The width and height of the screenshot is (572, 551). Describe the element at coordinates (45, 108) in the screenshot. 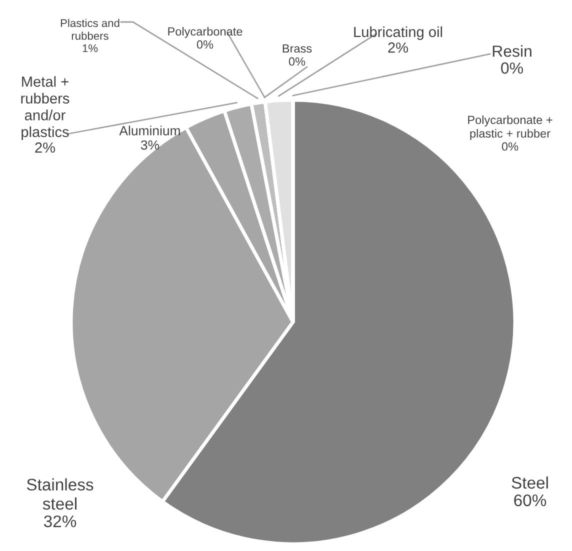

I see `slice-label: Metal + rubbers and/or plastics` at that location.